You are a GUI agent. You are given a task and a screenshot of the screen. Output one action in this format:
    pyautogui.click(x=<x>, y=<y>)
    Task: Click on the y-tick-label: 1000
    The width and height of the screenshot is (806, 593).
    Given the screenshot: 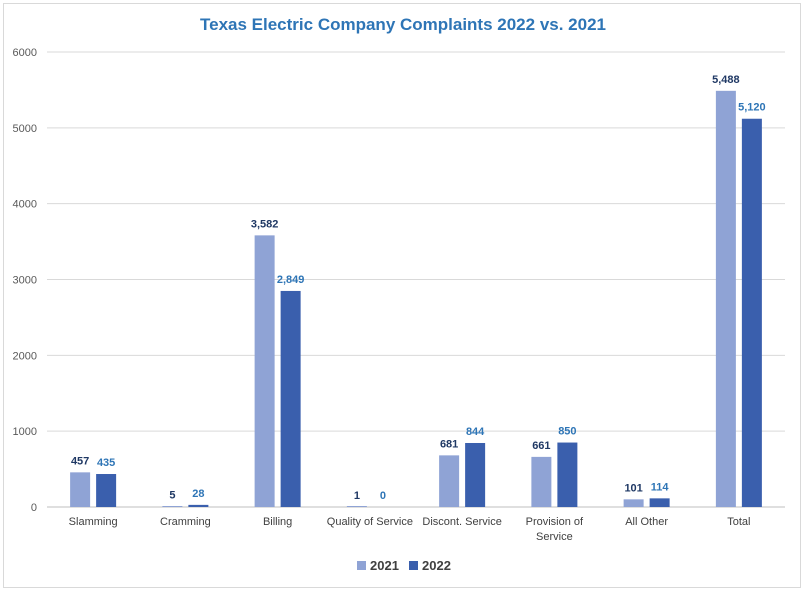 What is the action you would take?
    pyautogui.click(x=25, y=432)
    